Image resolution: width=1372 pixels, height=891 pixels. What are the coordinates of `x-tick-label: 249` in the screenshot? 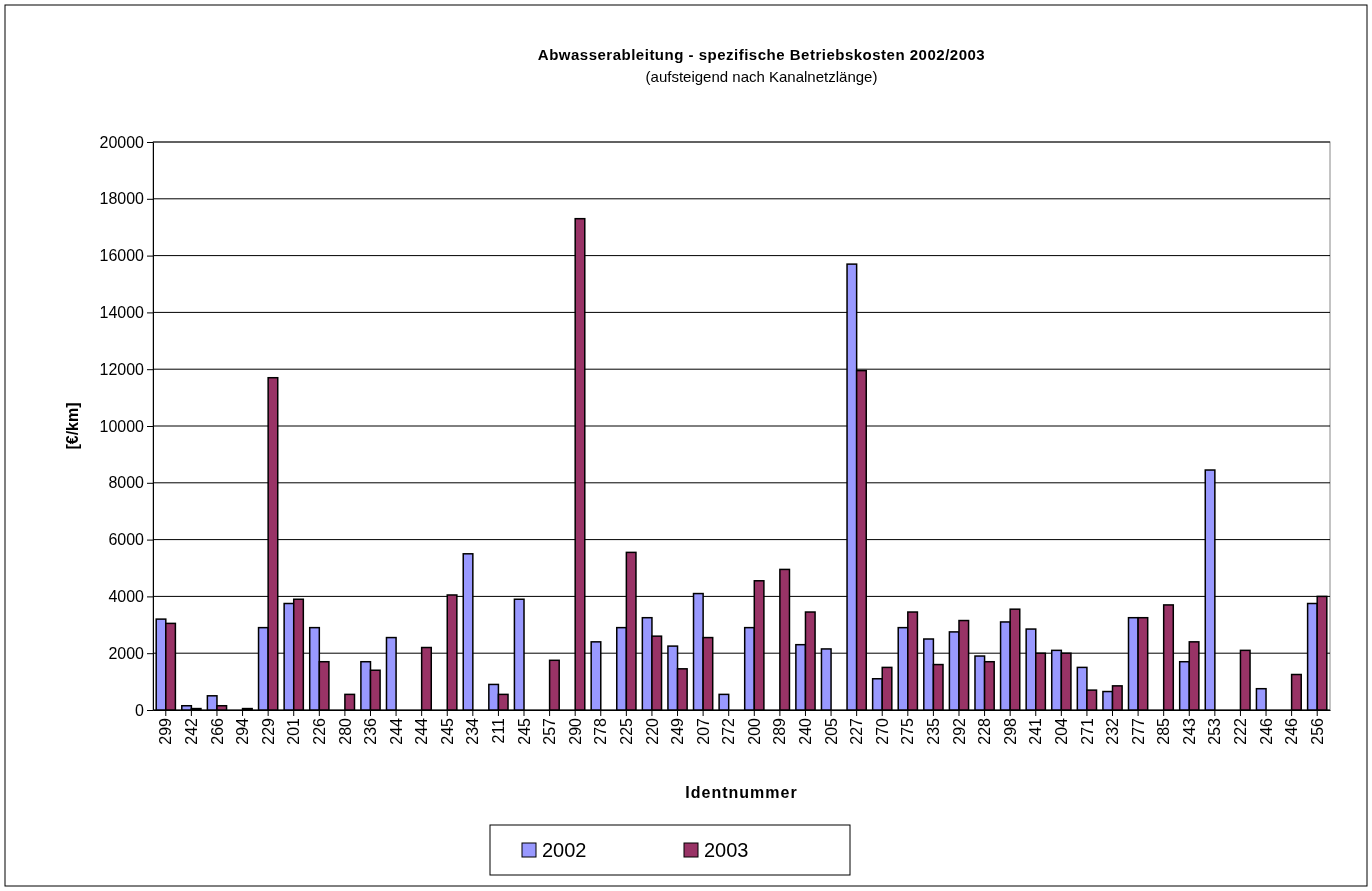 It's located at (678, 731).